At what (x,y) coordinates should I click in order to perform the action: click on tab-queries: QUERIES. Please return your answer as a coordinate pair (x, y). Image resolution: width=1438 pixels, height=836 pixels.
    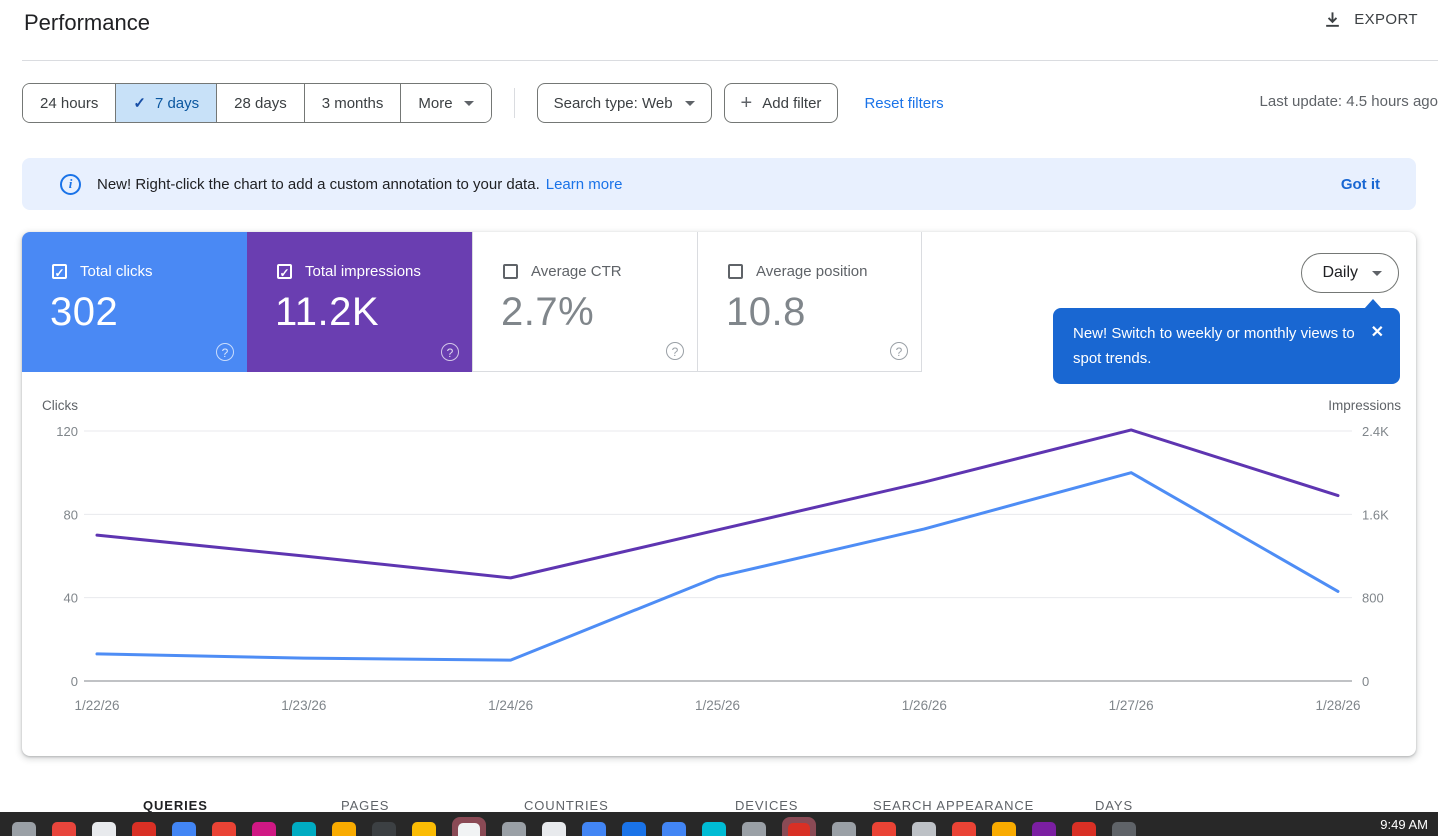
    Looking at the image, I should click on (175, 805).